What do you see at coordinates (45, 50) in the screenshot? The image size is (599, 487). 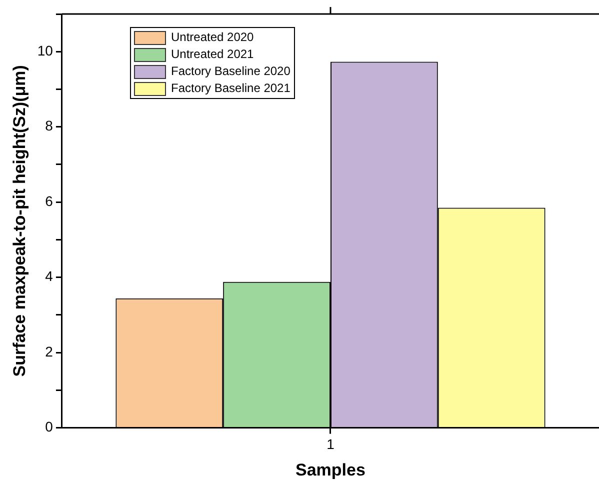 I see `y-tick-label: 10` at bounding box center [45, 50].